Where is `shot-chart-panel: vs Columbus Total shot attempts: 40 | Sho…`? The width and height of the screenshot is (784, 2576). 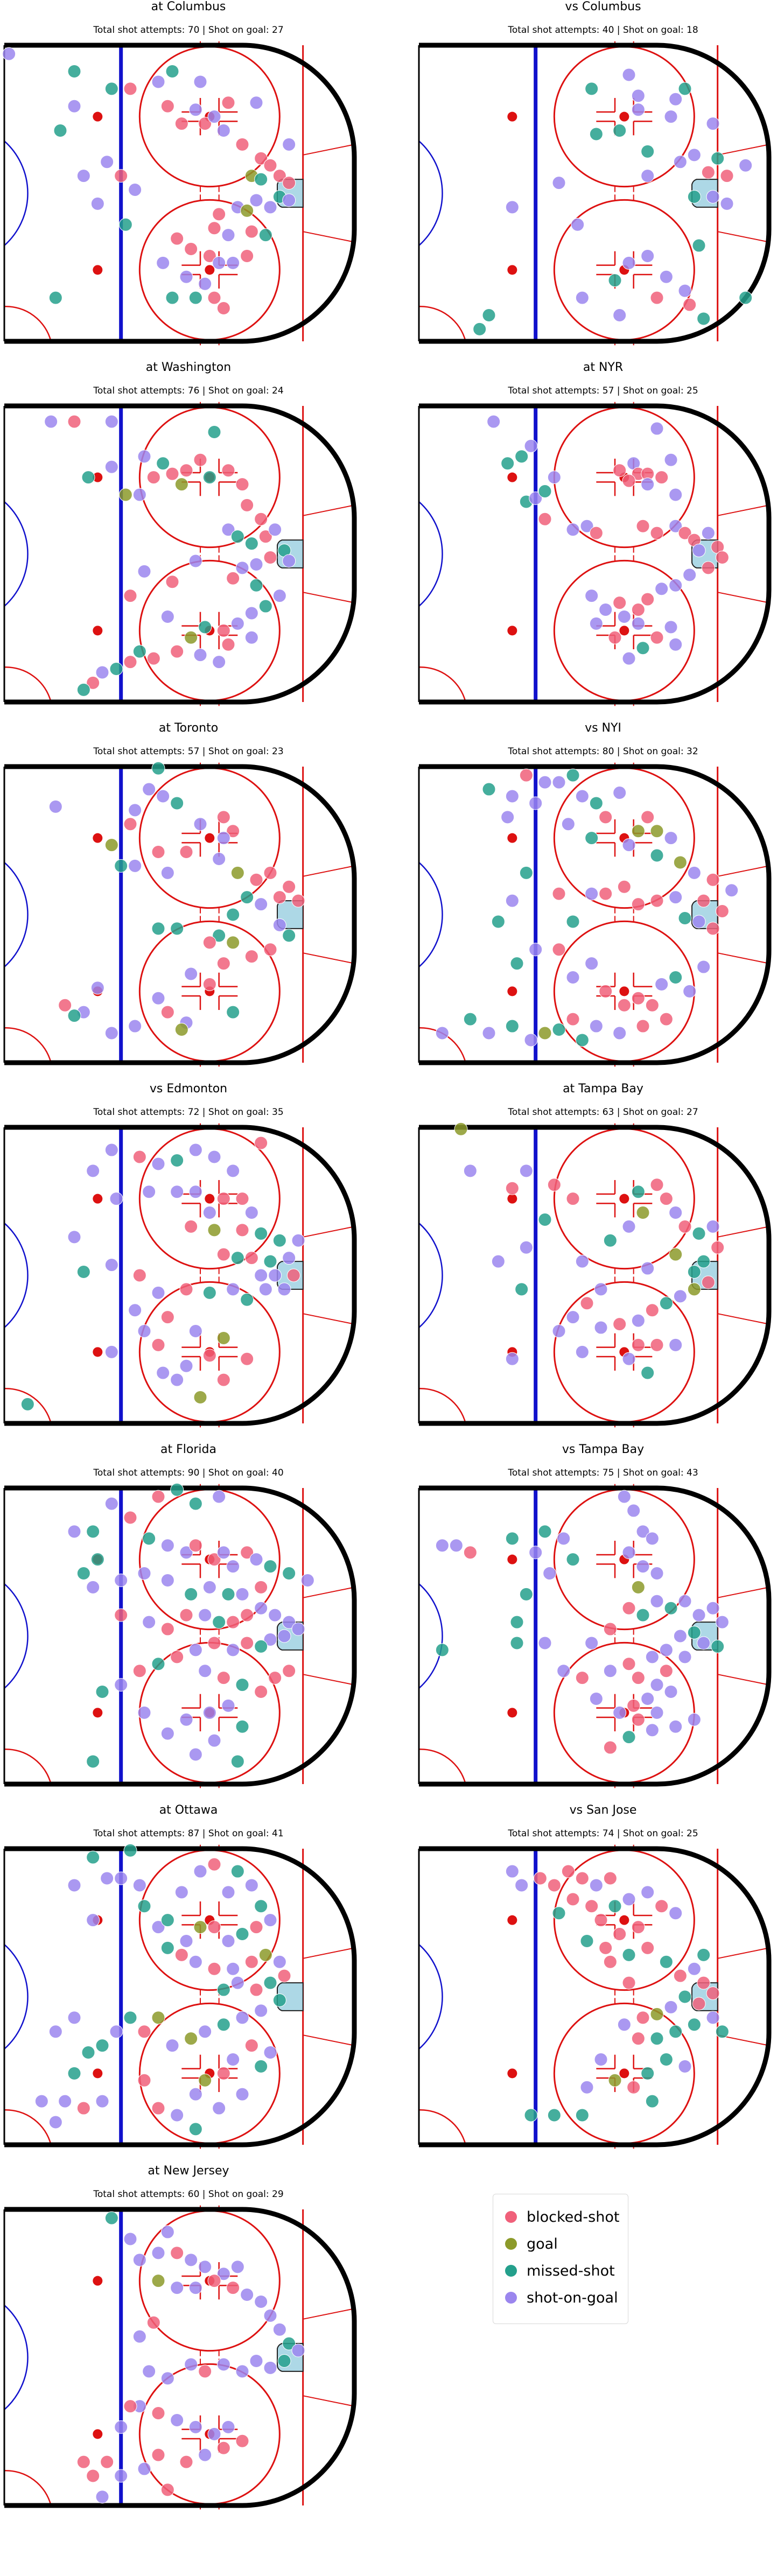
shot-chart-panel: vs Columbus Total shot attempts: 40 | Sho… is located at coordinates (599, 175).